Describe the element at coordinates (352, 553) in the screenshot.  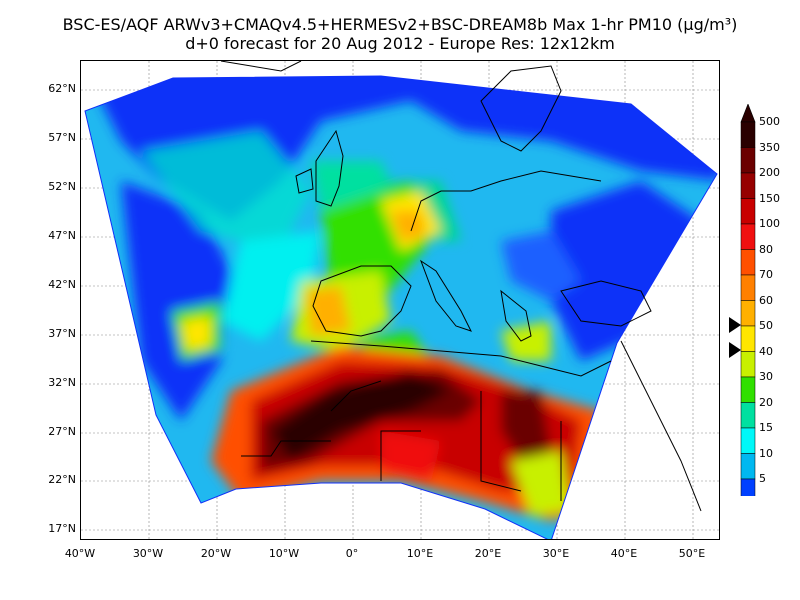
I see `lon-label: 0°` at that location.